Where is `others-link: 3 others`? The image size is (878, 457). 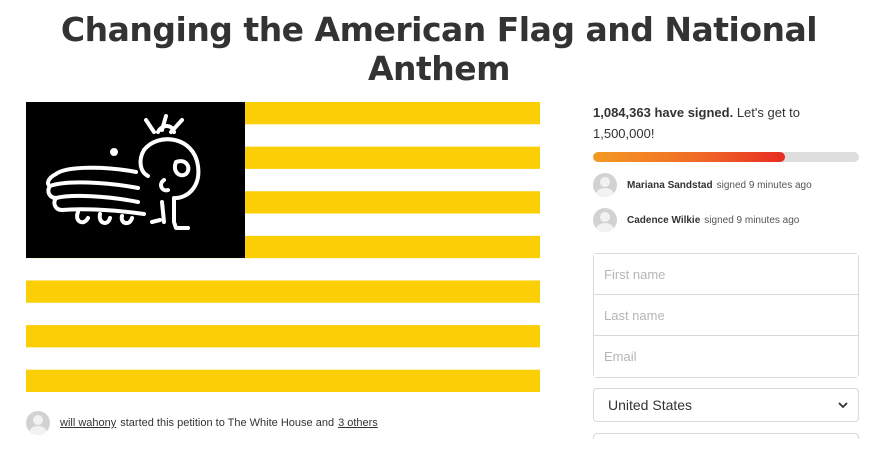 others-link: 3 others is located at coordinates (358, 423).